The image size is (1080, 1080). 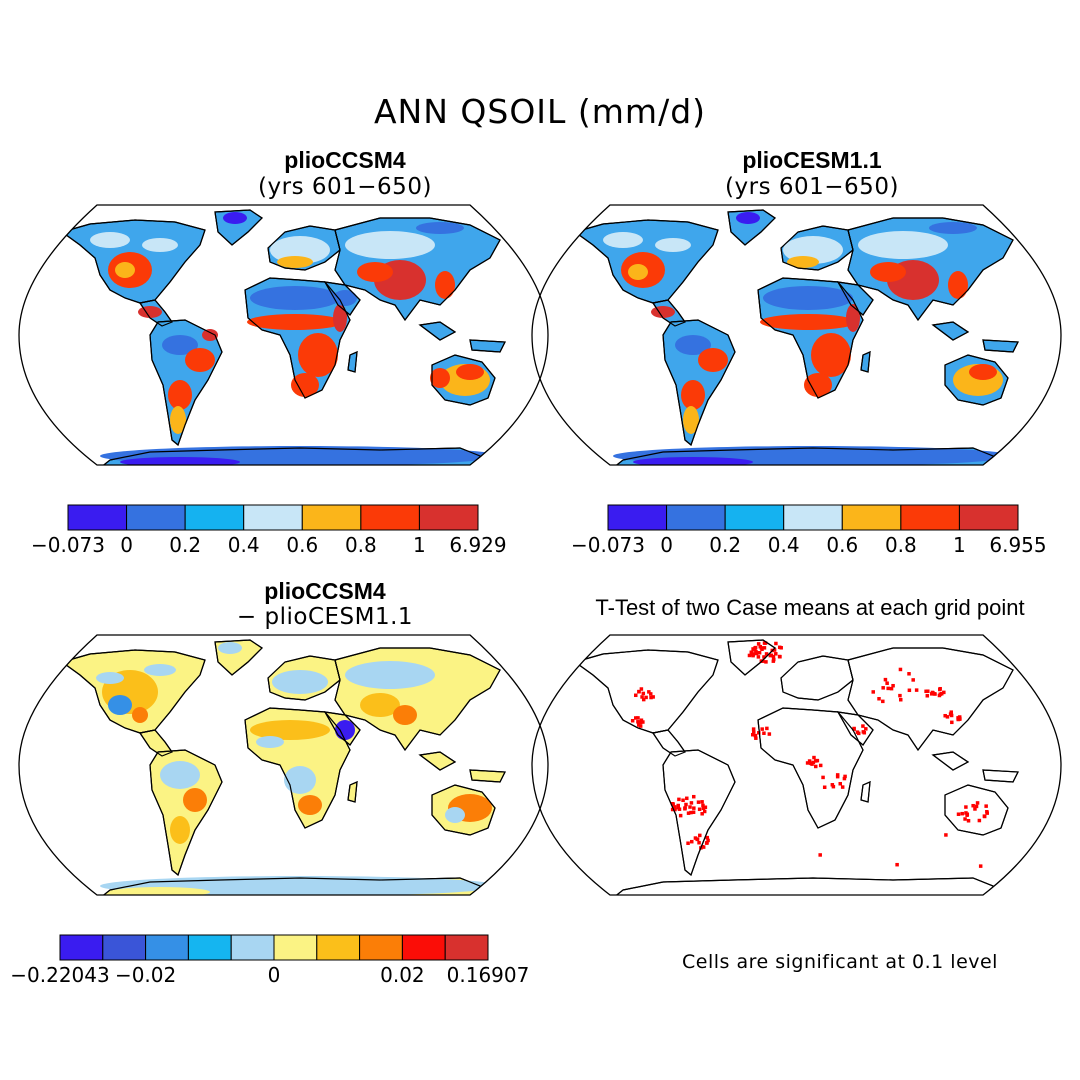 I want to click on panel3-title: plioCCSM4, so click(x=325, y=591).